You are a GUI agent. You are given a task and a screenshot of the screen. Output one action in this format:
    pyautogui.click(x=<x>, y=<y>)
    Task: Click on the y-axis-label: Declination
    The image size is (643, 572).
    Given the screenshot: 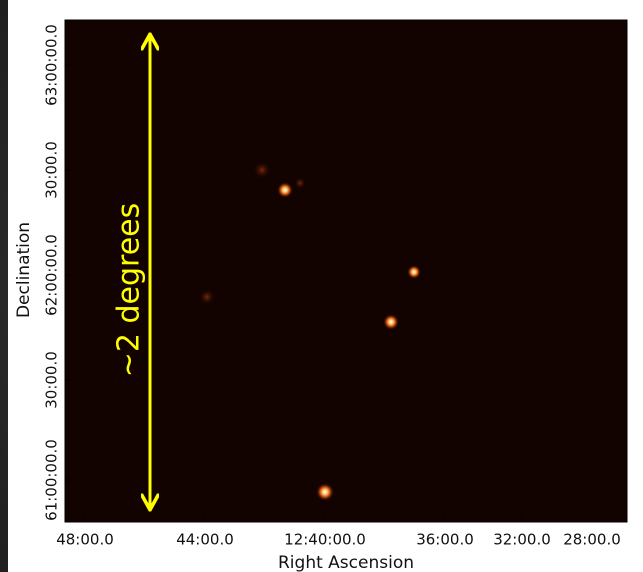 What is the action you would take?
    pyautogui.click(x=24, y=270)
    